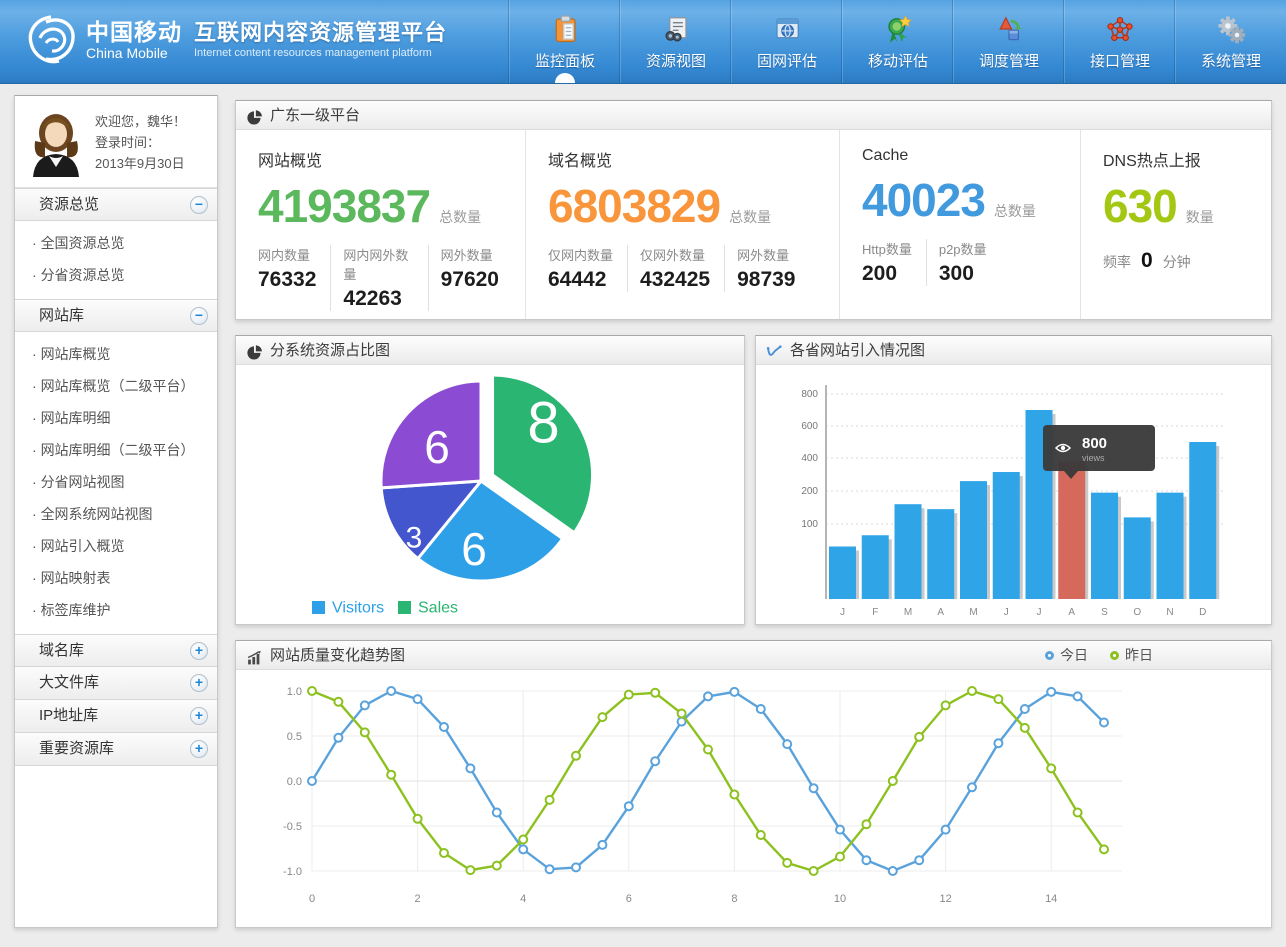 Image resolution: width=1286 pixels, height=947 pixels. Describe the element at coordinates (116, 418) in the screenshot. I see `sidebar-item: 网站库明细` at that location.